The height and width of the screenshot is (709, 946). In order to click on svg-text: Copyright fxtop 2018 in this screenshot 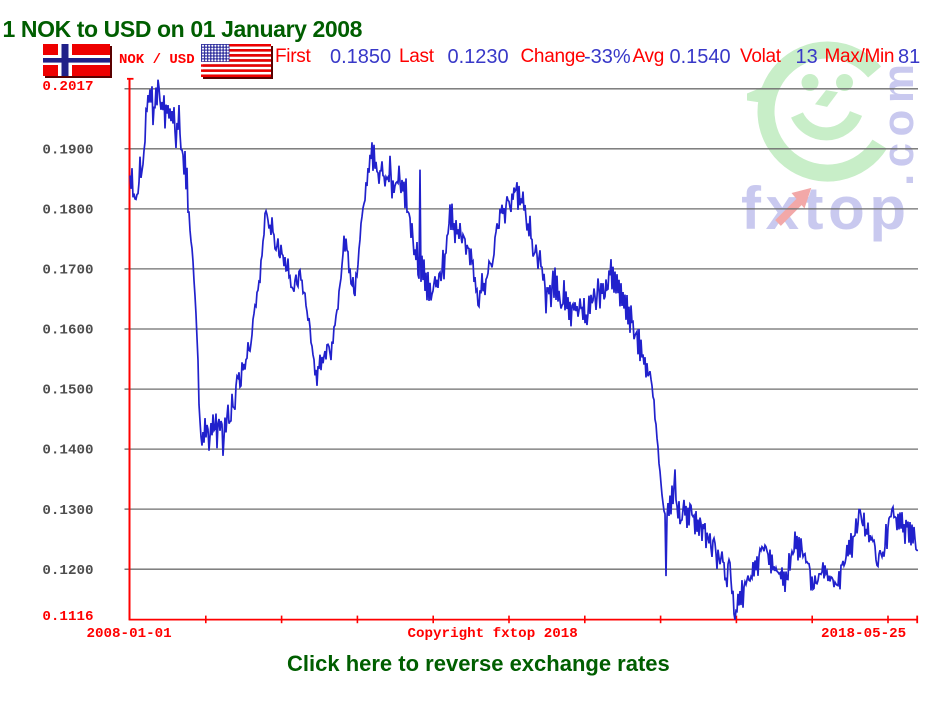, I will do `click(493, 634)`.